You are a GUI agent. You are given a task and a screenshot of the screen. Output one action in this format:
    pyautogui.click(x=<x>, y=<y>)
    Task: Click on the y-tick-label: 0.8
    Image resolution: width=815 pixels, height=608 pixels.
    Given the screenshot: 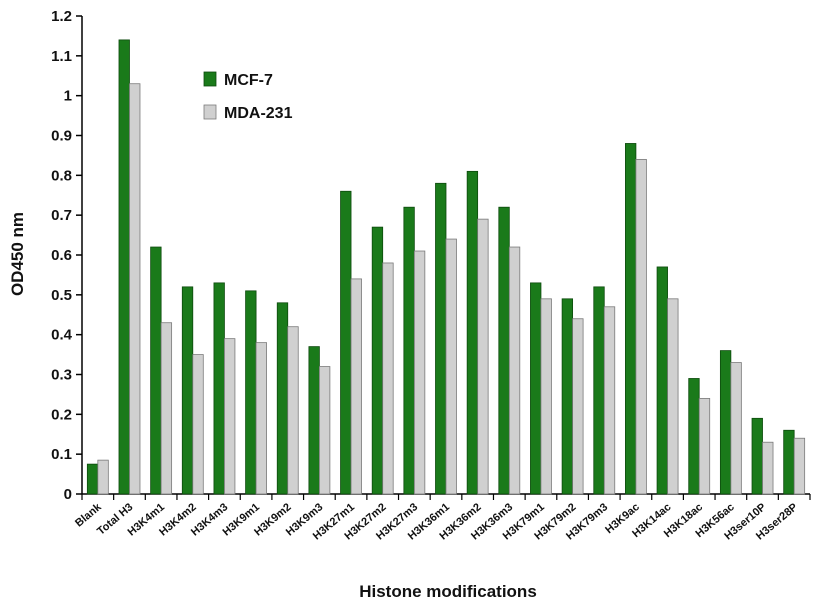 What is the action you would take?
    pyautogui.click(x=61, y=175)
    